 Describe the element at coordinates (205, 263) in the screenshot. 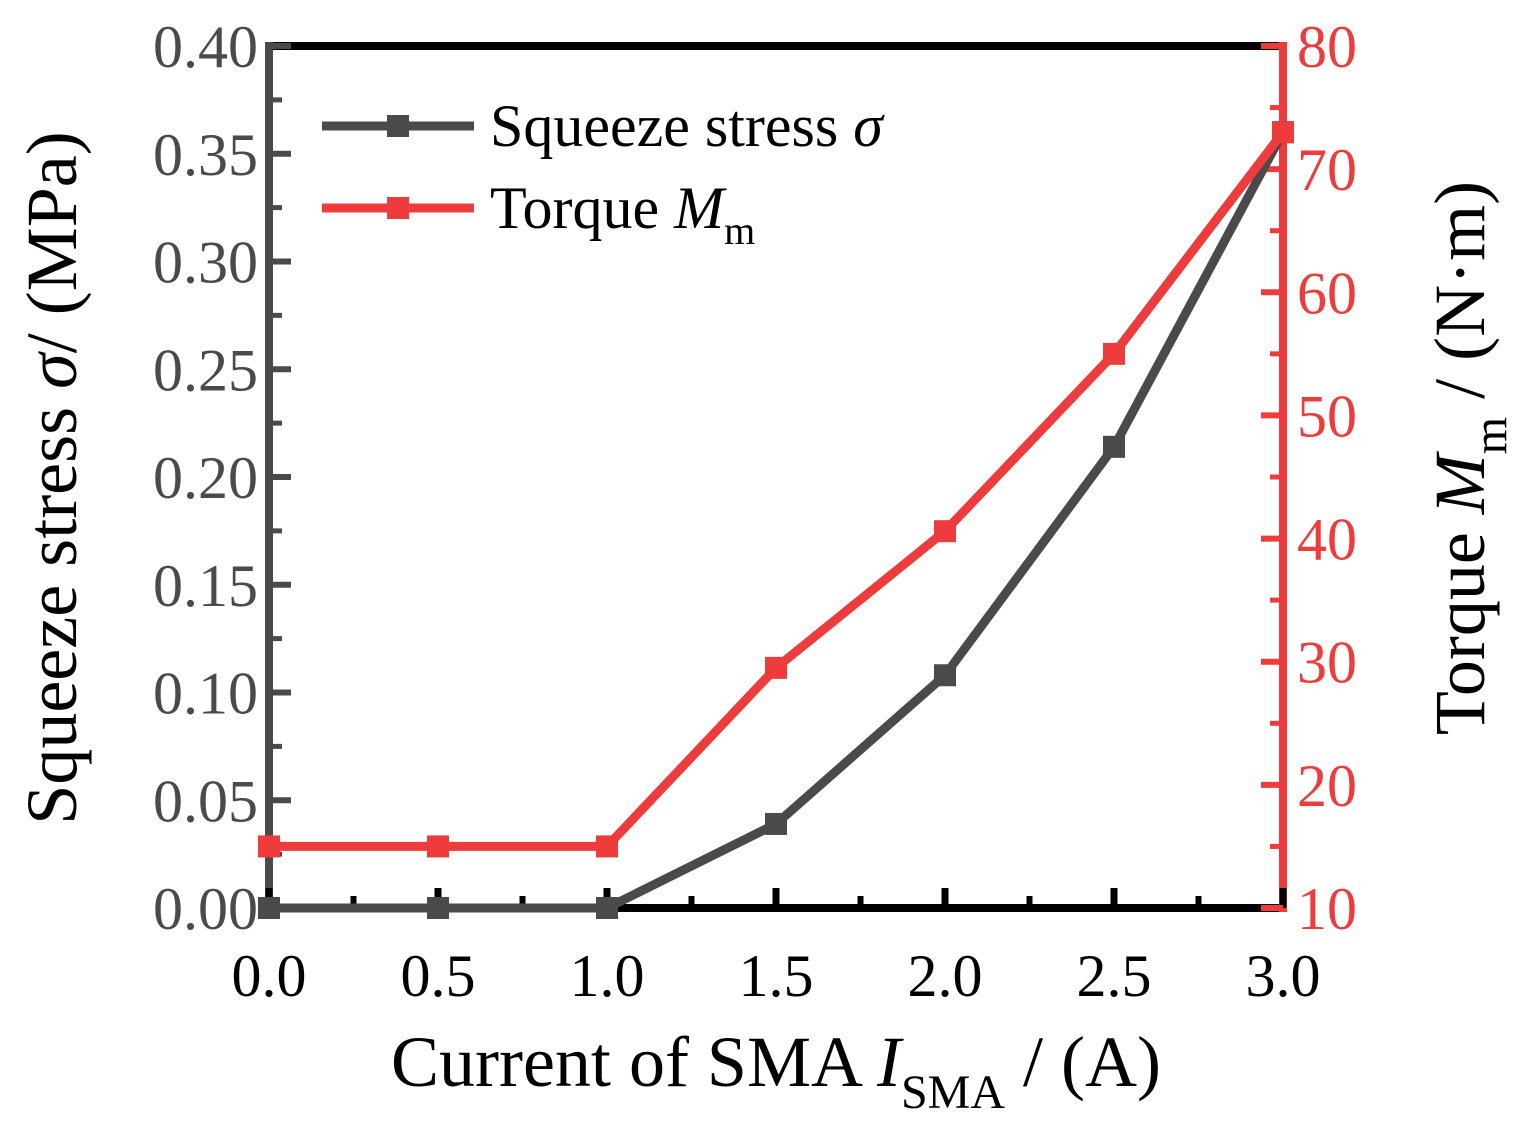

I see `left-y-tick-label: 0.30` at that location.